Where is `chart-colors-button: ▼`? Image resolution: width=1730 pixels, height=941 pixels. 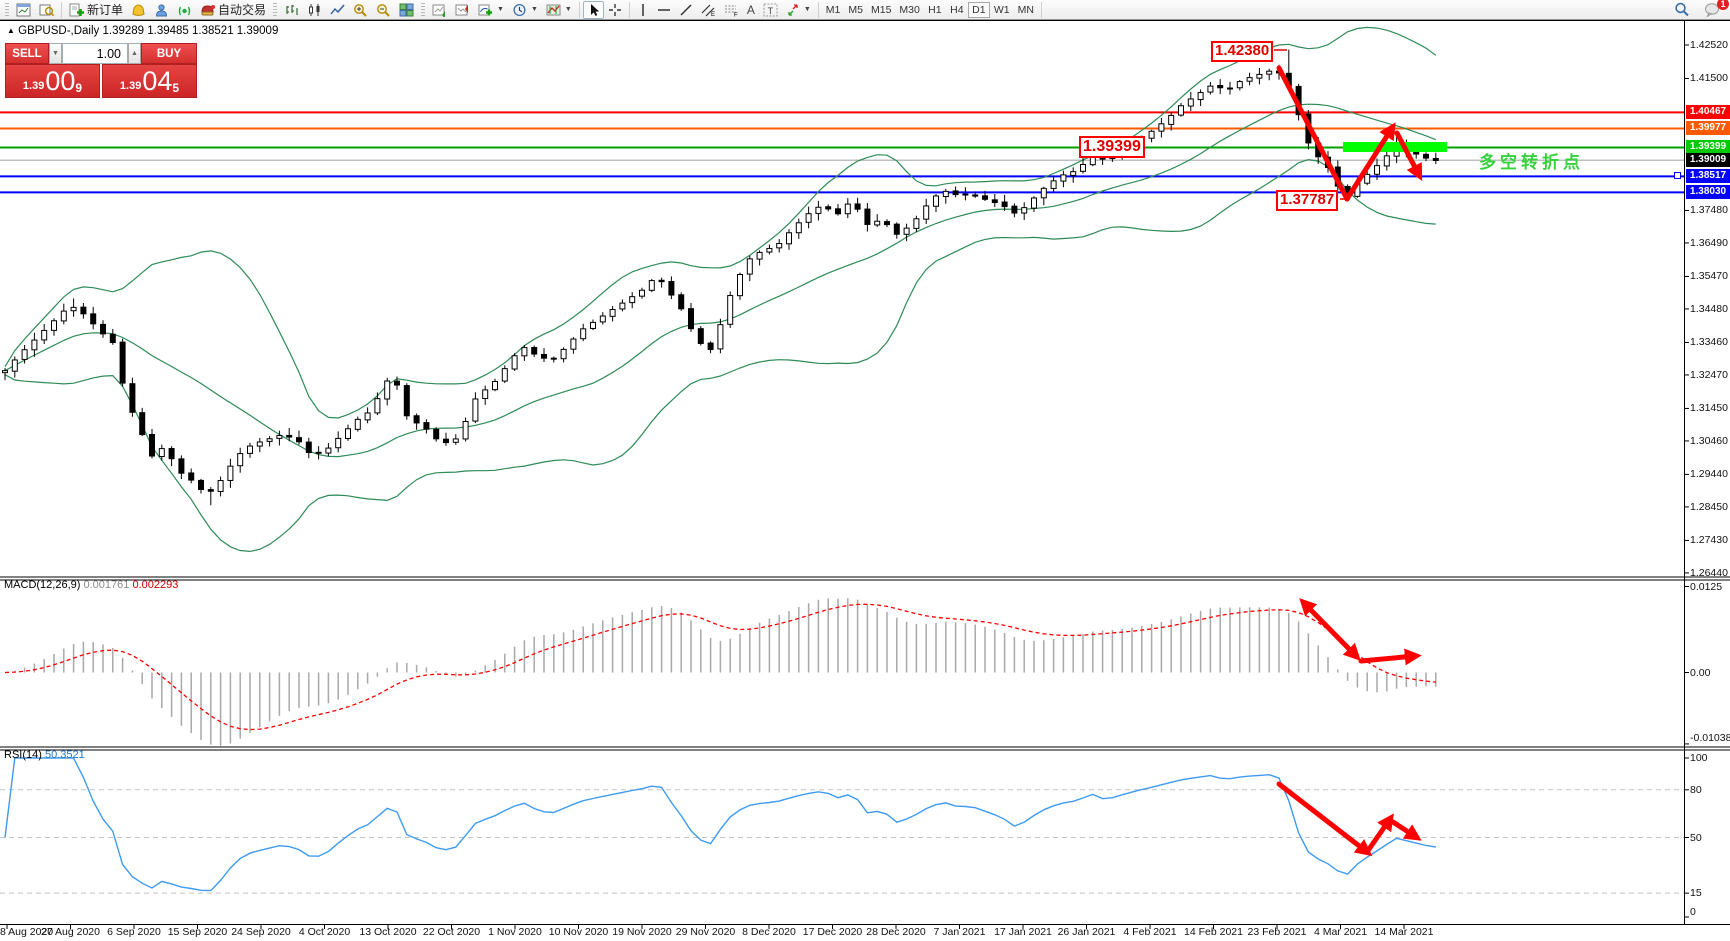
chart-colors-button: ▼ is located at coordinates (559, 10).